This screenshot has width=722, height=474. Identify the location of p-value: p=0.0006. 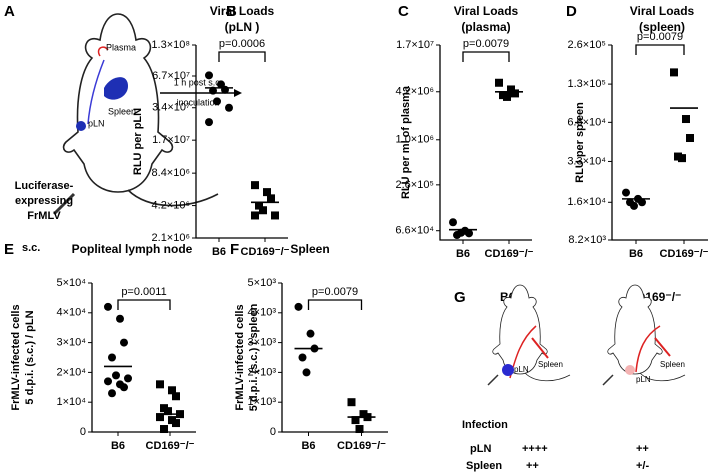
(242, 44).